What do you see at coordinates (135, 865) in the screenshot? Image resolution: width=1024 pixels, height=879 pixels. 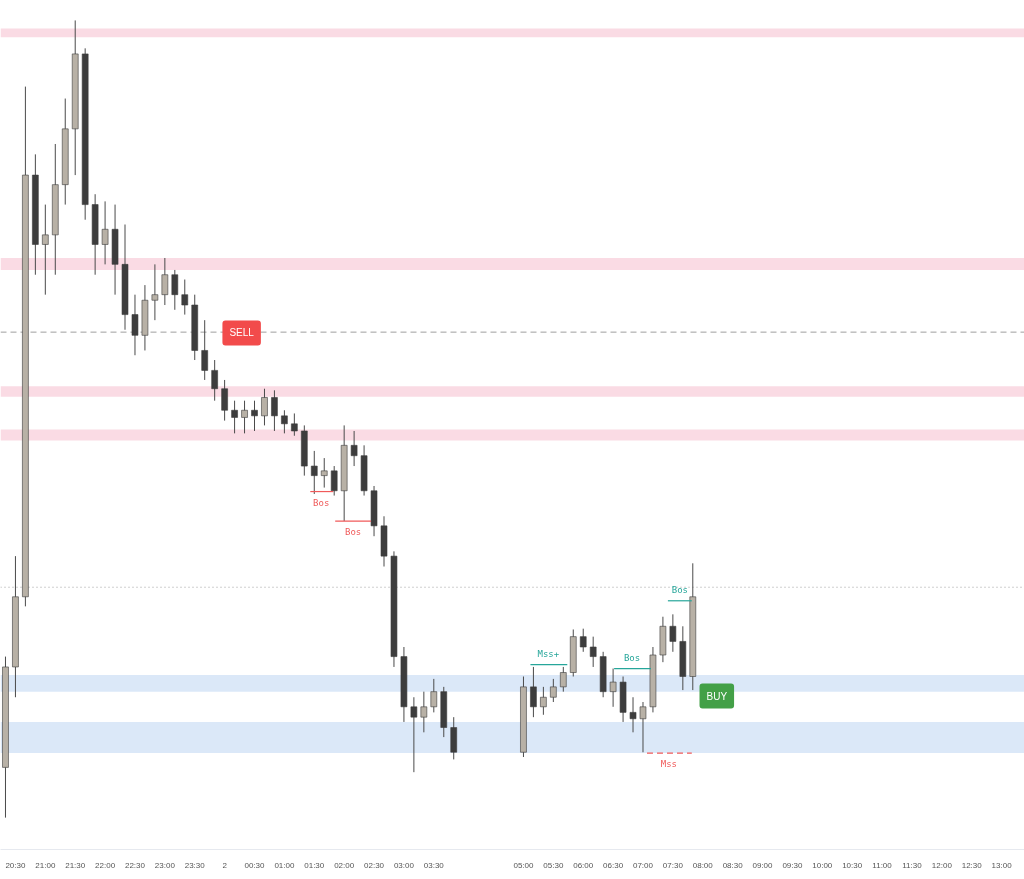 I see `x-tick-label: 22:30` at bounding box center [135, 865].